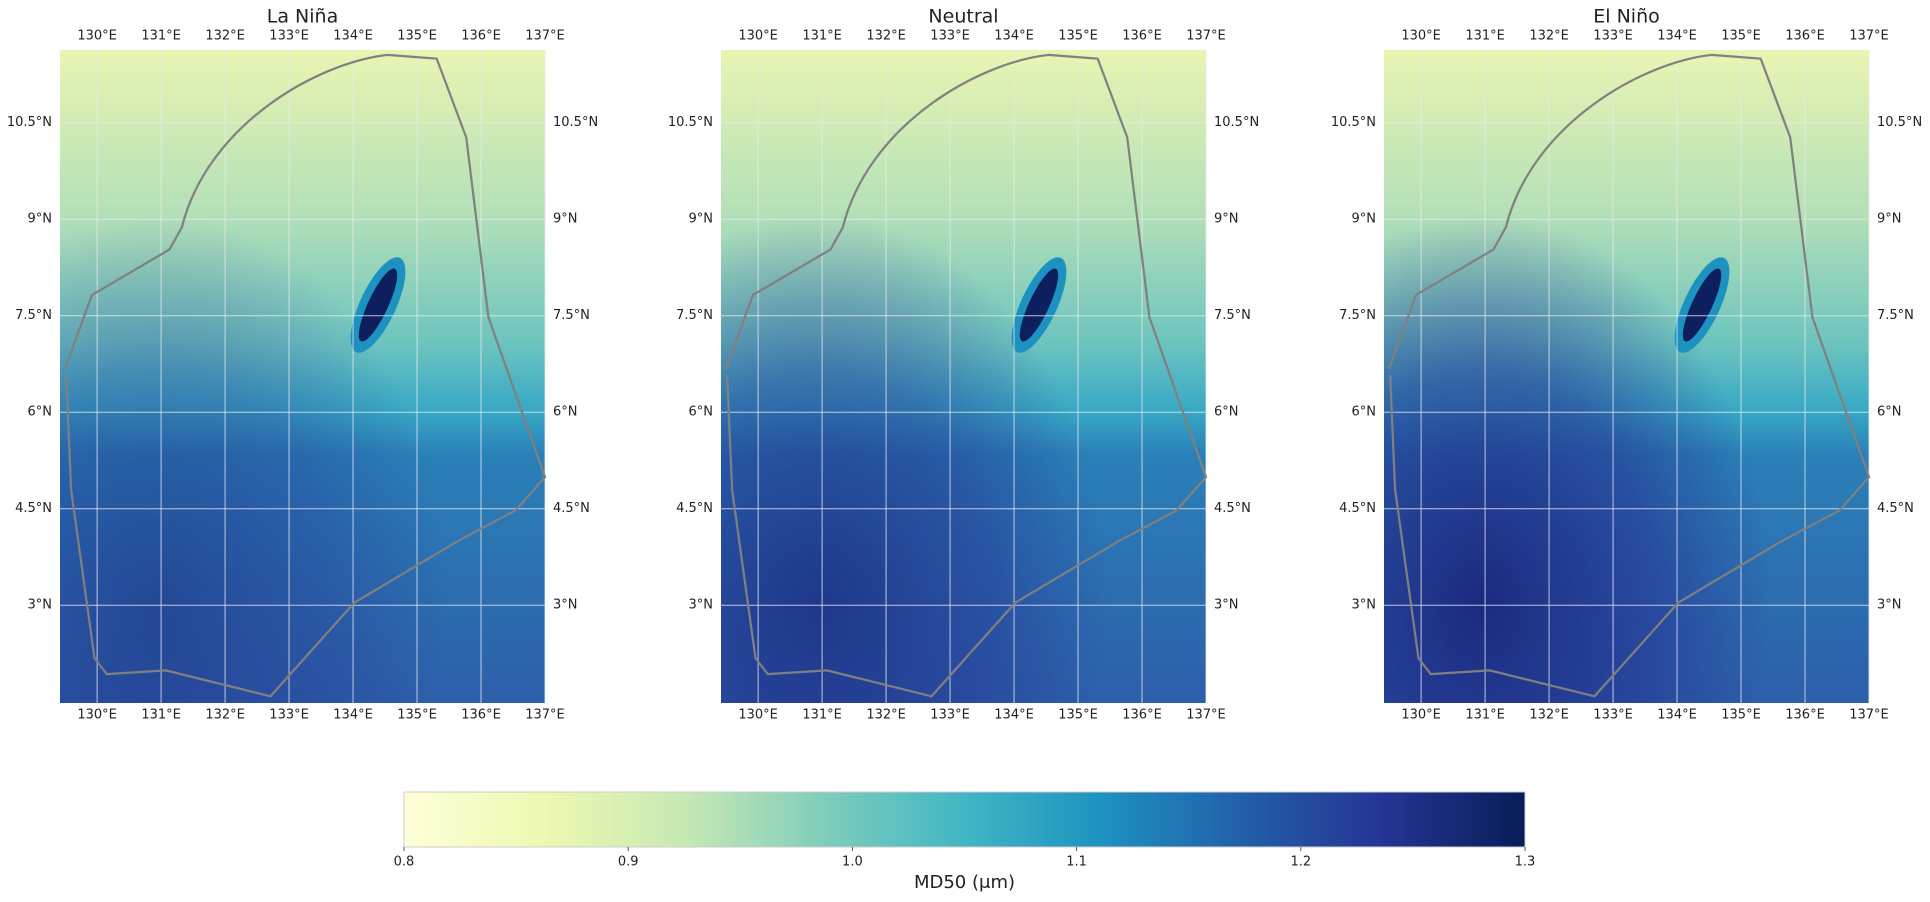  What do you see at coordinates (1626, 17) in the screenshot?
I see `map-title: El Niño` at bounding box center [1626, 17].